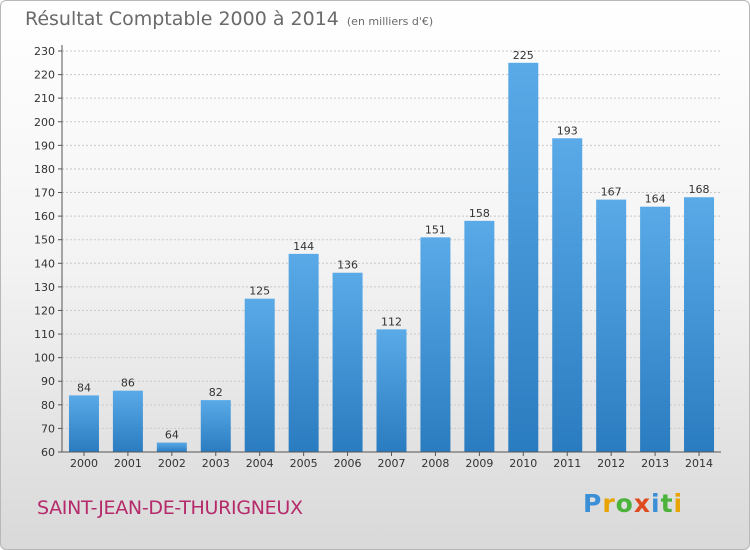 Image resolution: width=750 pixels, height=550 pixels. I want to click on x-tick-label: 2003, so click(216, 463).